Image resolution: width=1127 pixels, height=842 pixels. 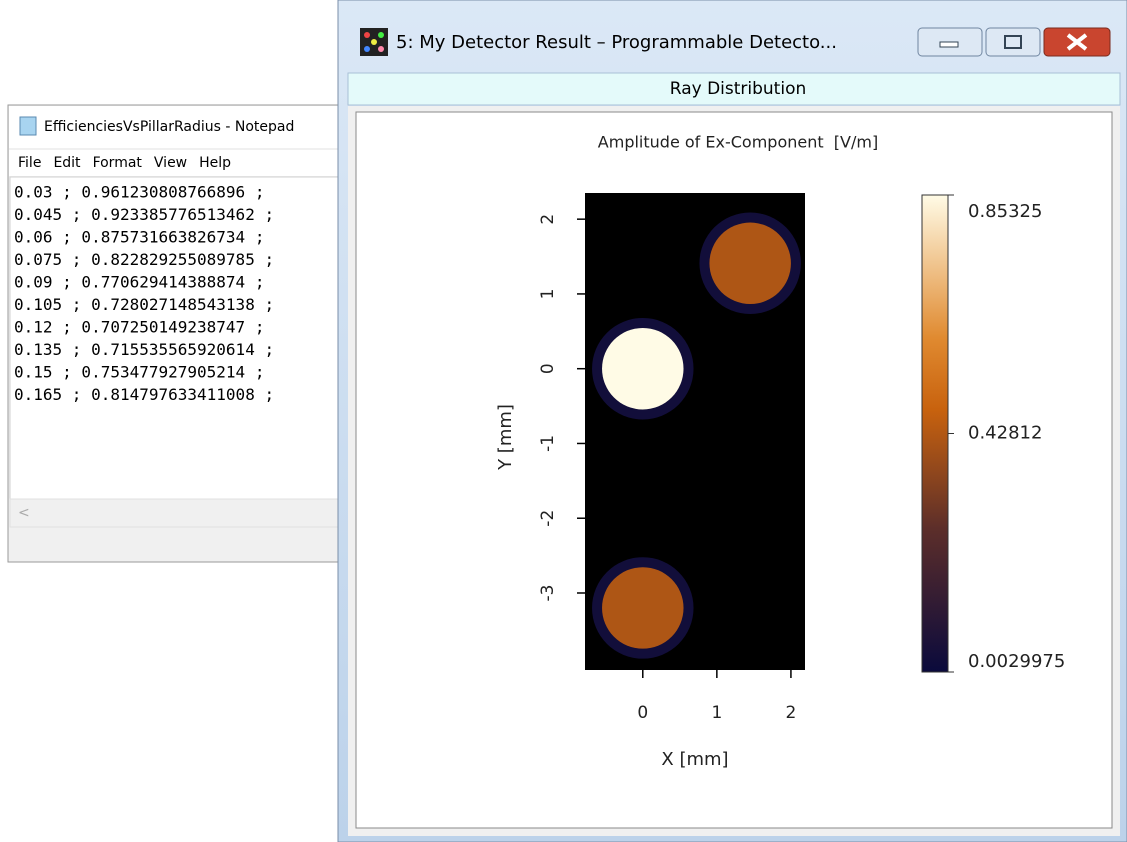 I want to click on colorbar, so click(x=935, y=433).